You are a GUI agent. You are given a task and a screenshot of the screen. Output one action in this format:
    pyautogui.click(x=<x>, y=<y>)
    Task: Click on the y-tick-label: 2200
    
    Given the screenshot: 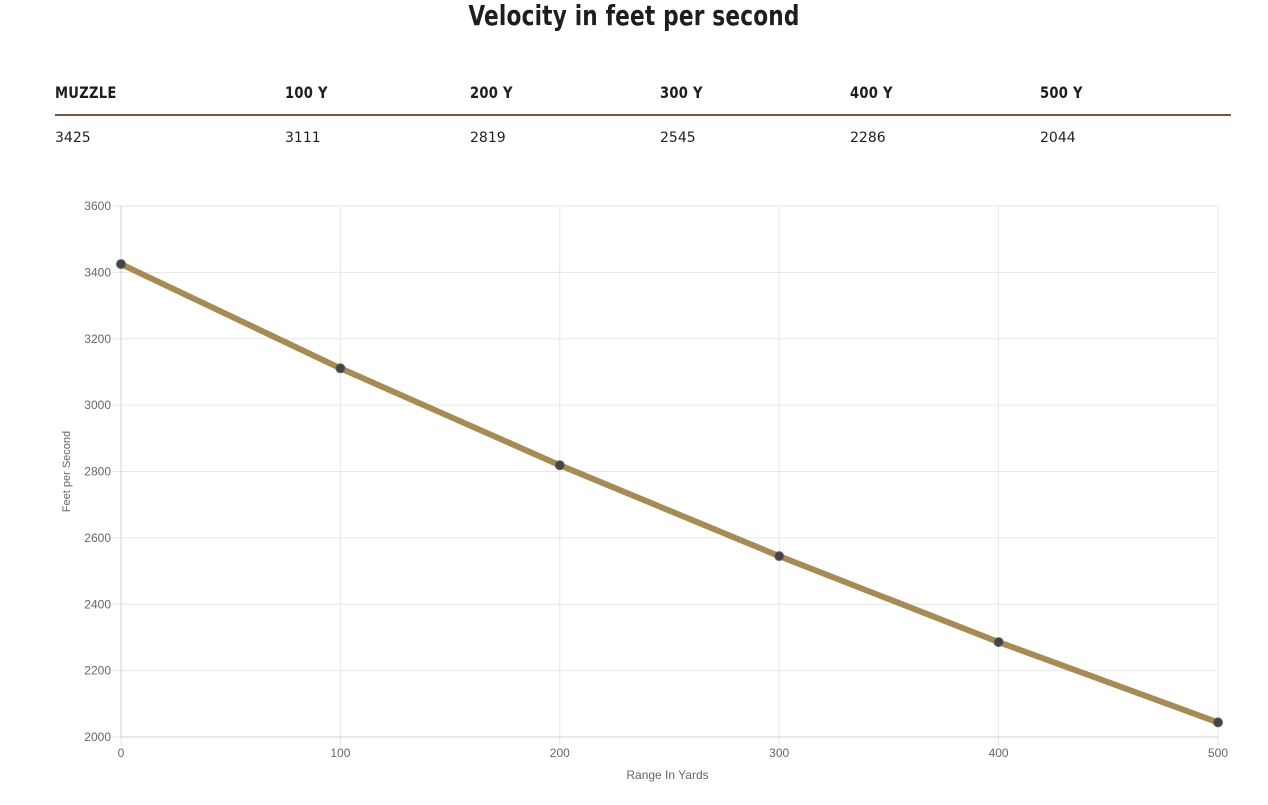 What is the action you would take?
    pyautogui.click(x=97, y=671)
    